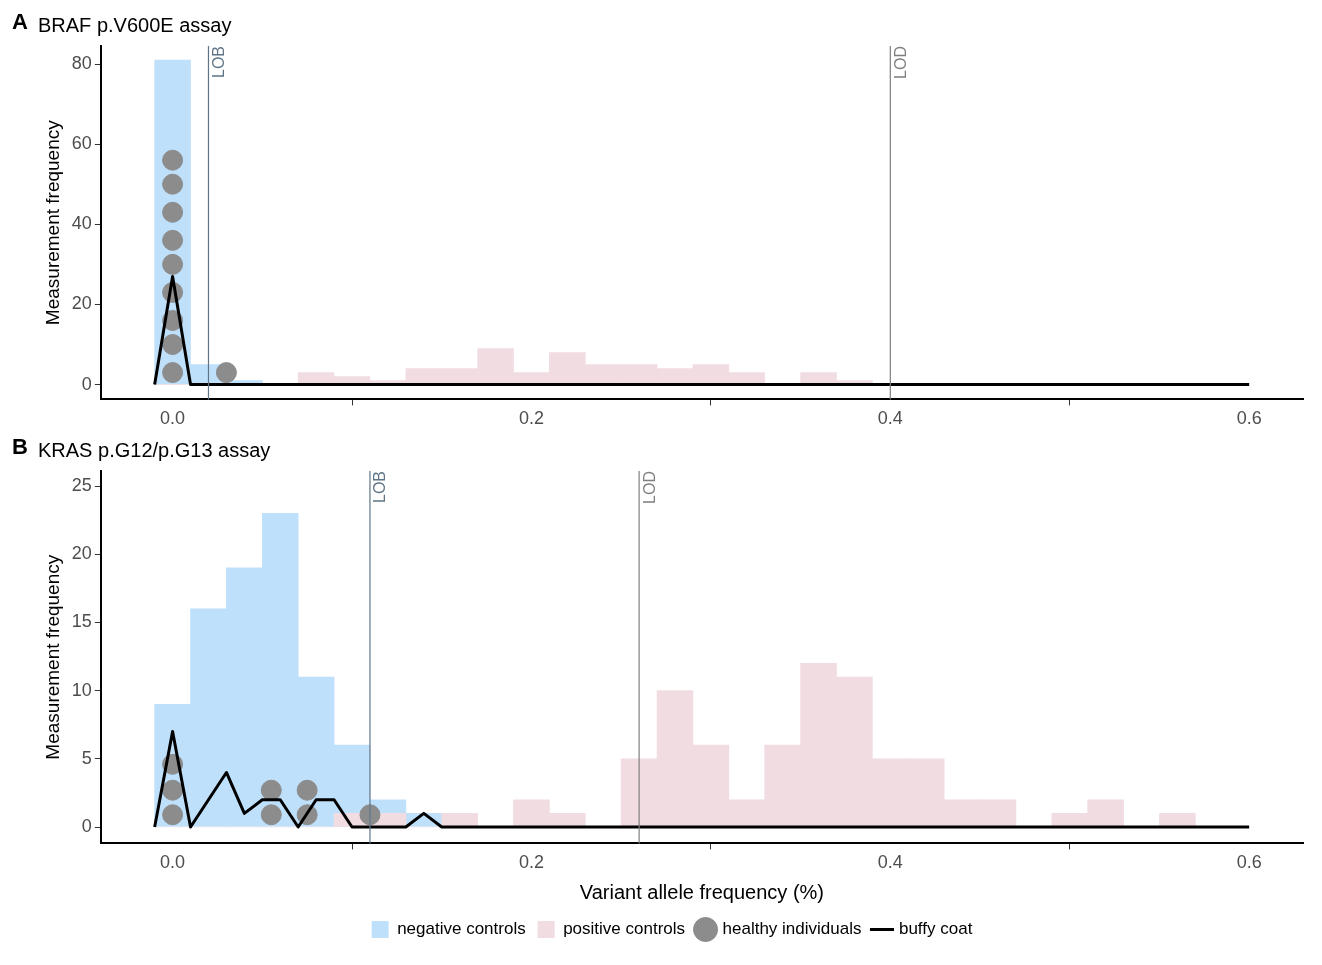 This screenshot has height=965, width=1322. Describe the element at coordinates (81, 621) in the screenshot. I see `y-tick-label: 15` at that location.